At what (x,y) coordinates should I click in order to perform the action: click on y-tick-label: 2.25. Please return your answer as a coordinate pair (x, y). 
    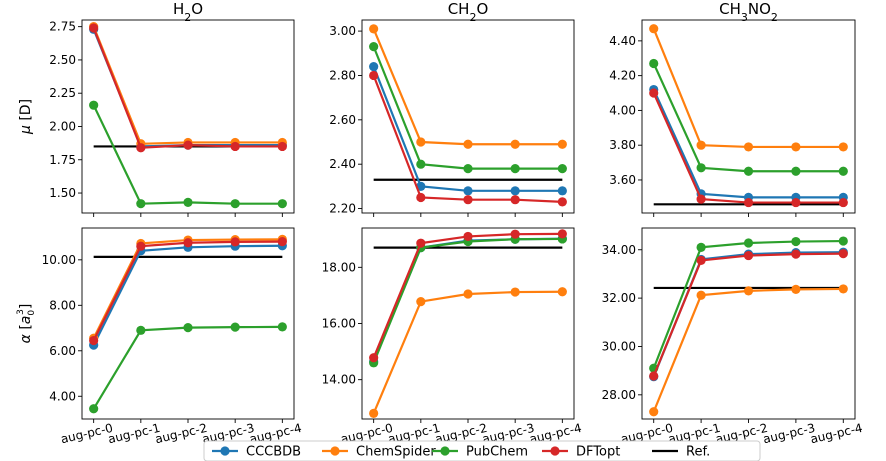
    Looking at the image, I should click on (62, 93).